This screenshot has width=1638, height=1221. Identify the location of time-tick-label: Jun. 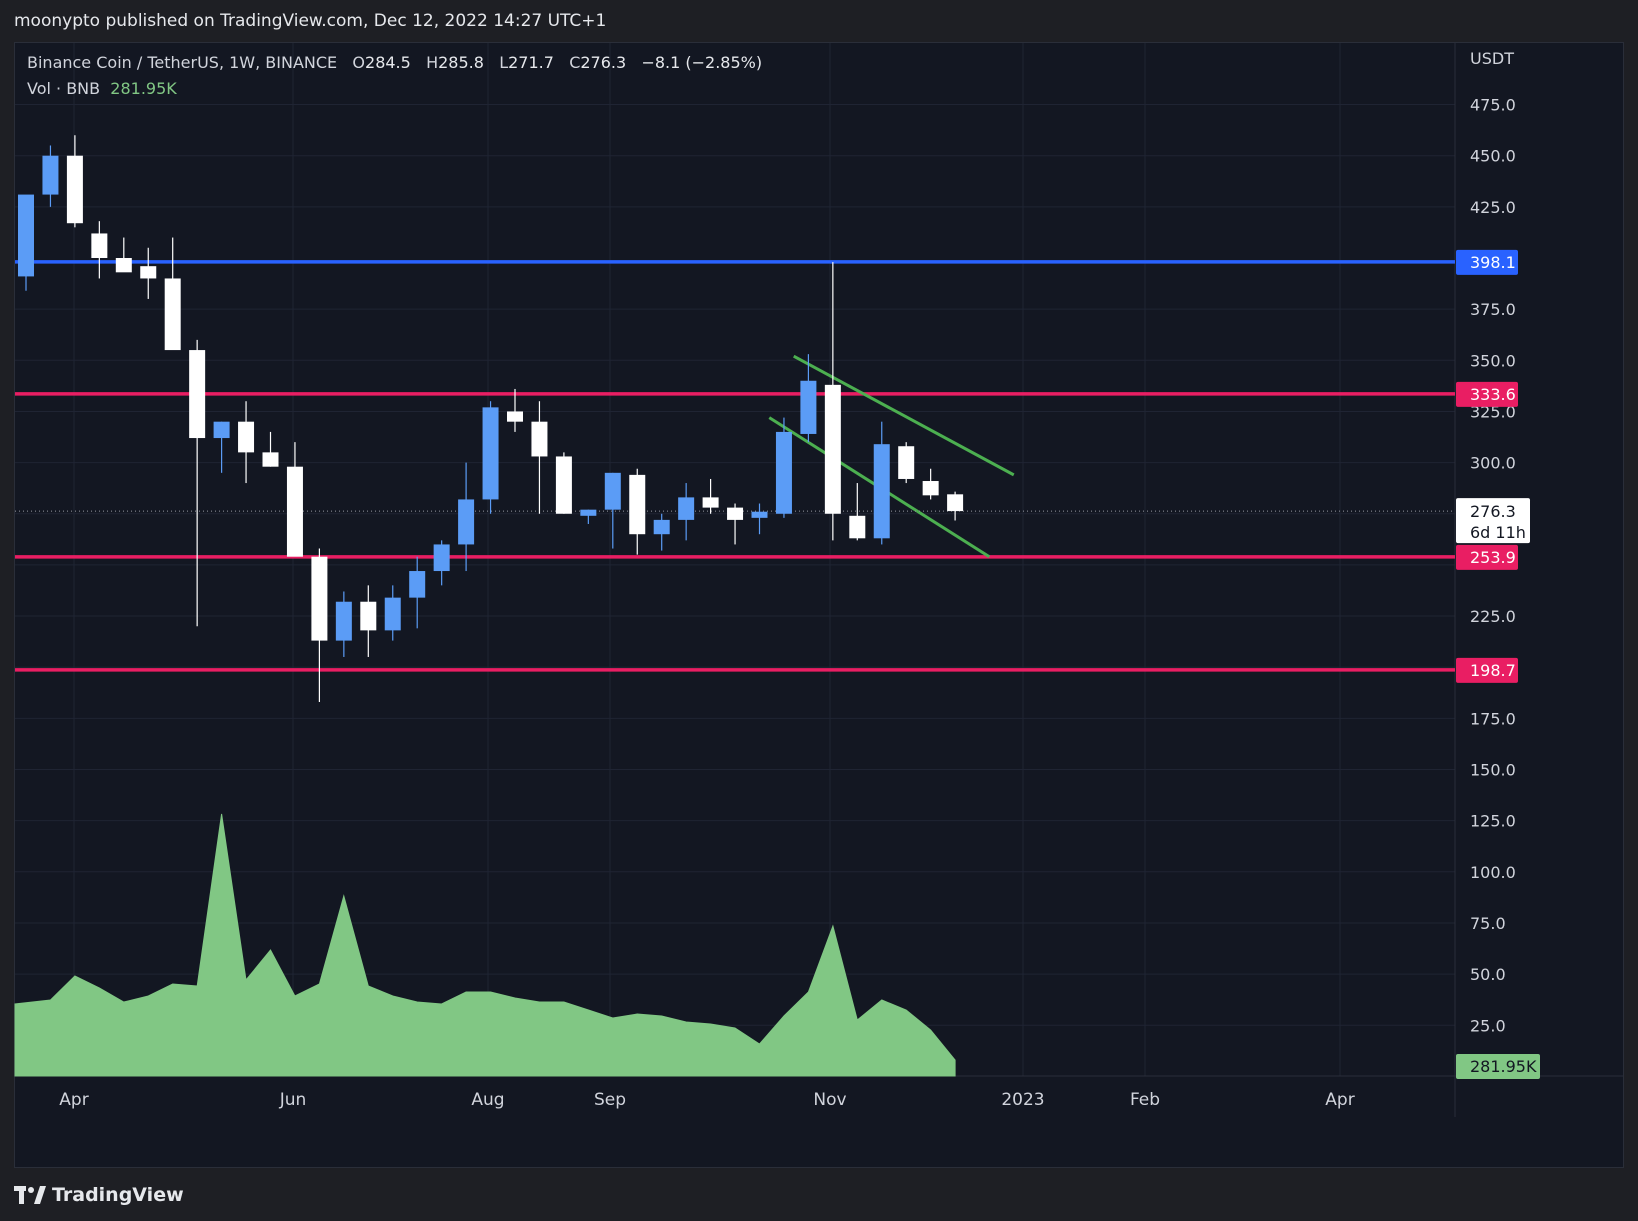
(293, 1100).